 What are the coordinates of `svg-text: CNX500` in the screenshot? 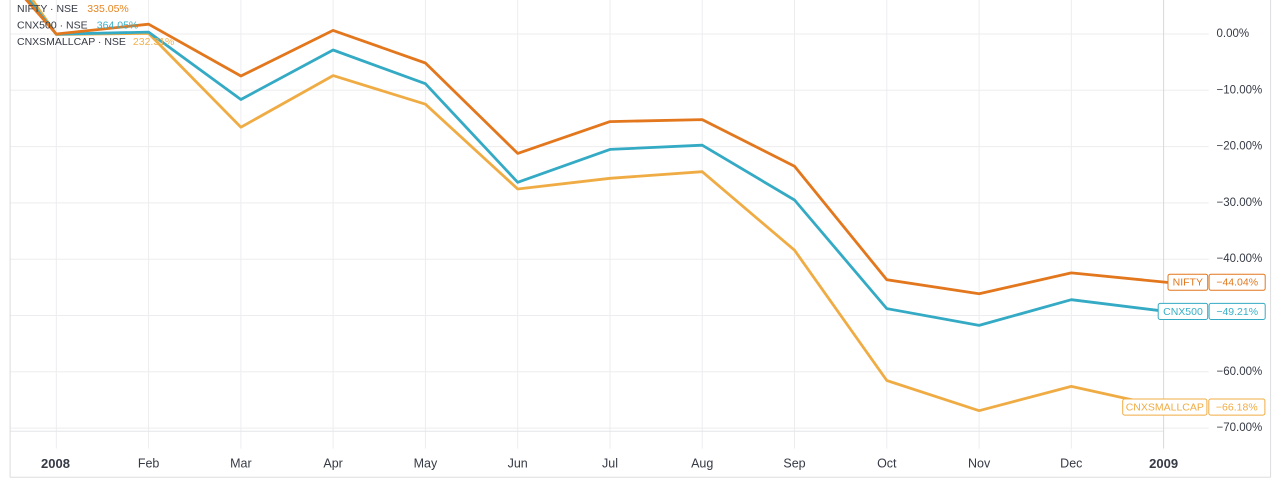 It's located at (1183, 312).